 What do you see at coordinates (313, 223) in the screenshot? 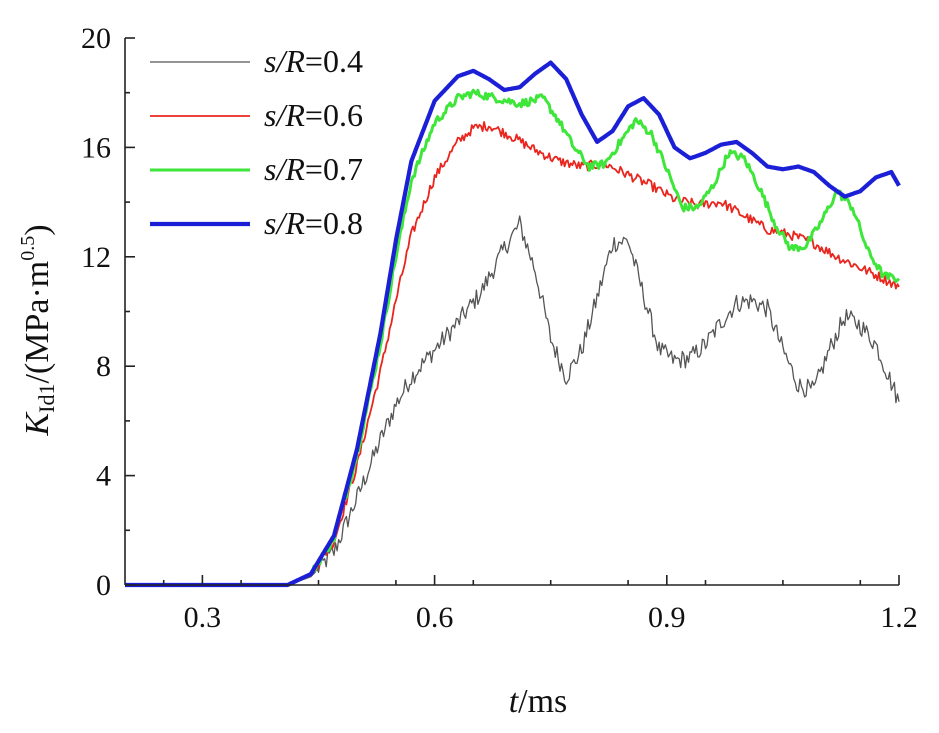
I see `legend-entry: s/R=0.8` at bounding box center [313, 223].